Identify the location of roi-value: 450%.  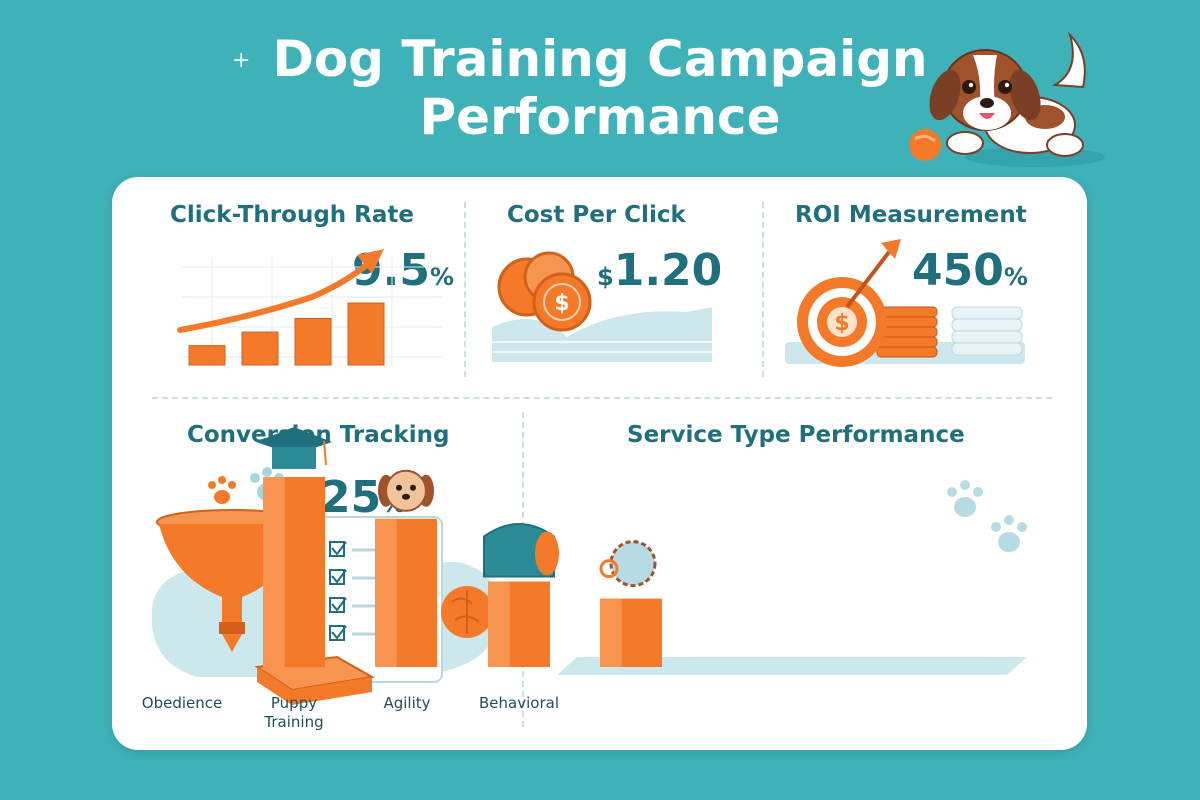
(970, 270).